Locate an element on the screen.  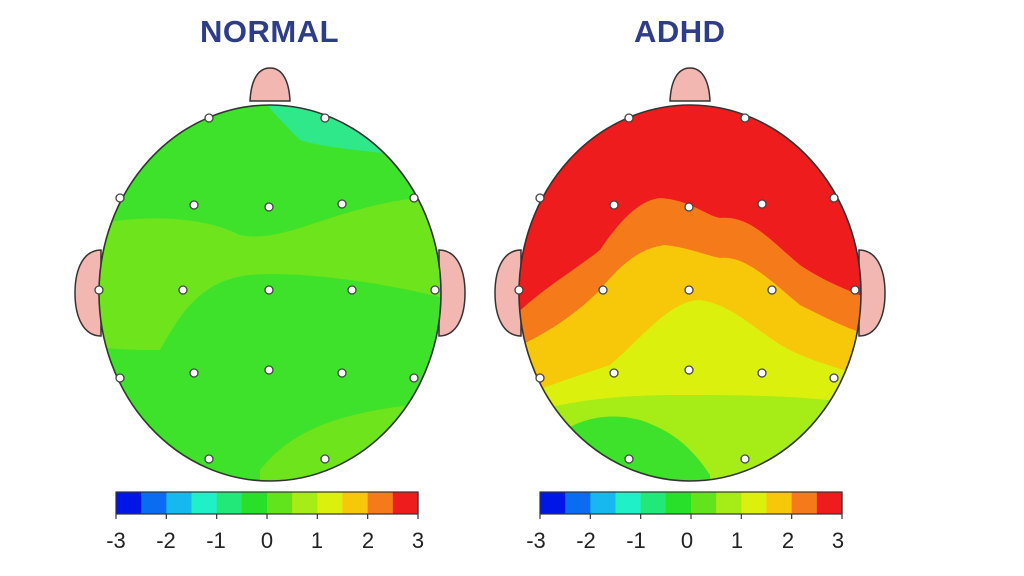
adhd-tick-label: 0 is located at coordinates (687, 540).